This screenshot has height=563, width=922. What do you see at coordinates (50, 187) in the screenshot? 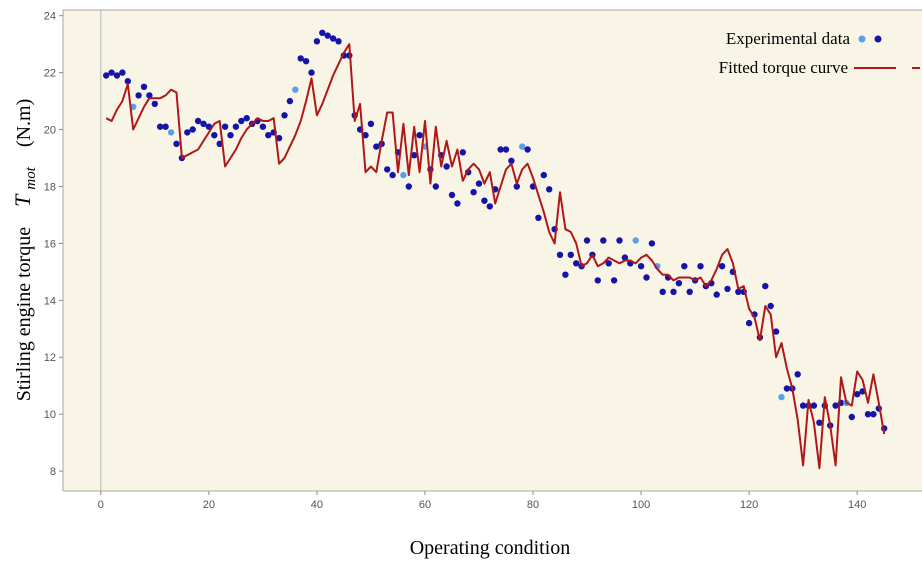
I see `y-tick-label: 18` at bounding box center [50, 187].